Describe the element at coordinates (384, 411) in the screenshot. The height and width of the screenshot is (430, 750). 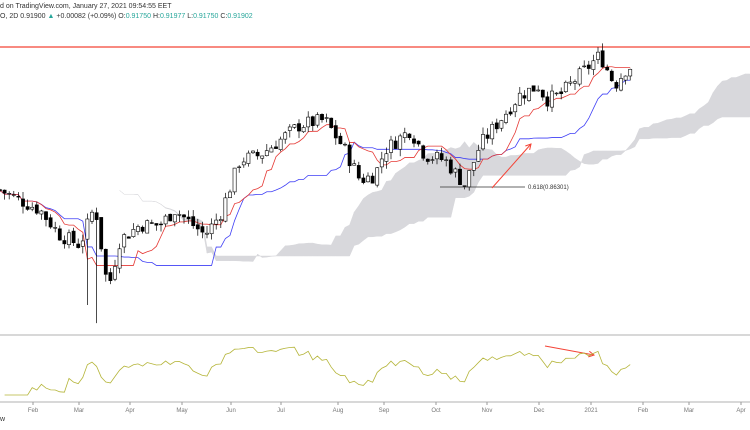
I see `x-tick-label: Sep` at that location.